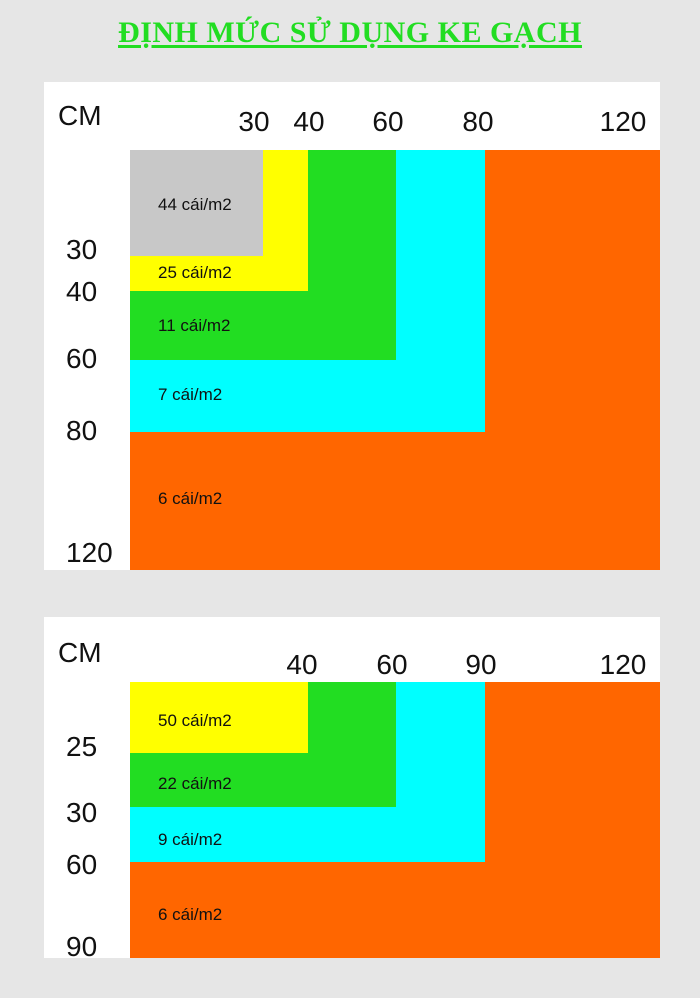 This screenshot has width=700, height=998. I want to click on page-title: ĐỊNH MỨC SỬ DỤNG KE GẠCH, so click(350, 32).